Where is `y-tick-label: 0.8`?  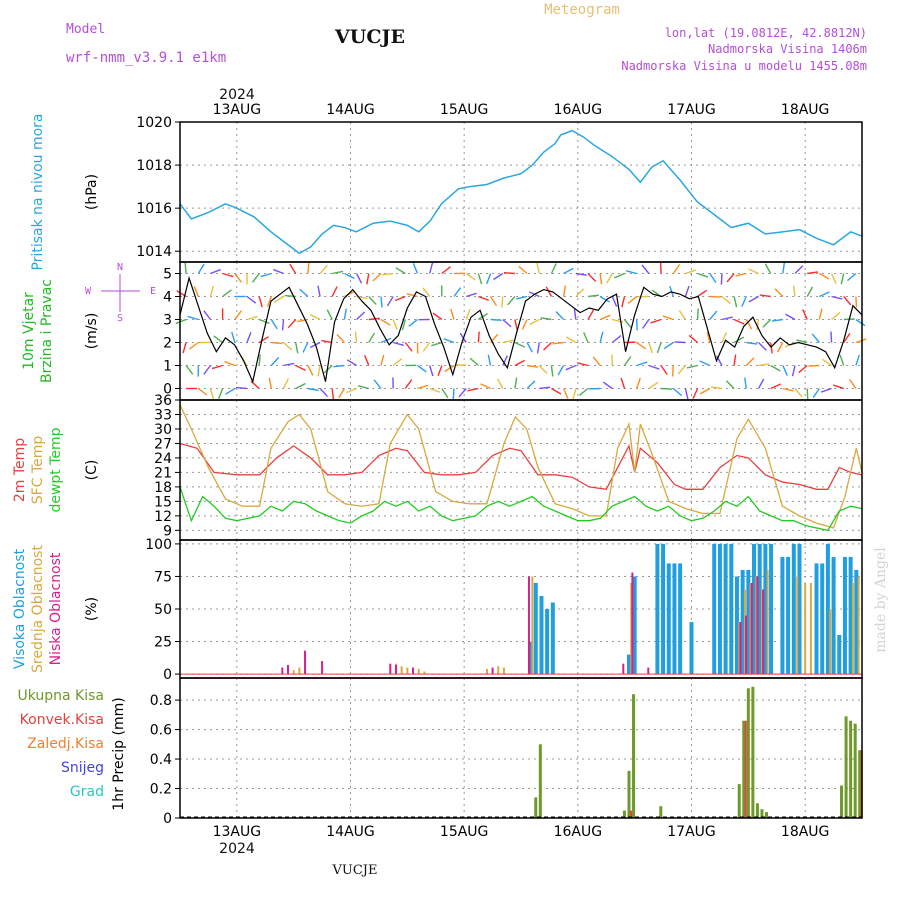
y-tick-label: 0.8 is located at coordinates (161, 701).